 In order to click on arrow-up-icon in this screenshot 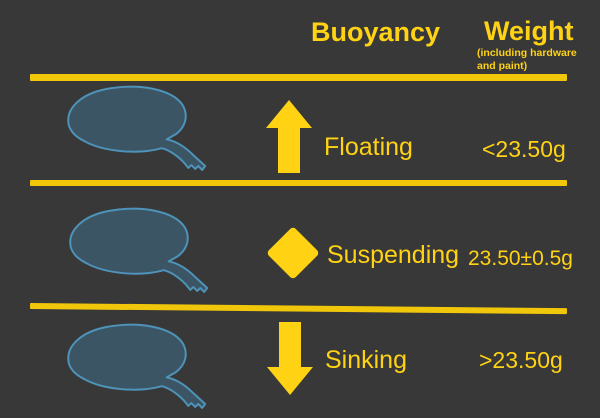, I will do `click(289, 136)`.